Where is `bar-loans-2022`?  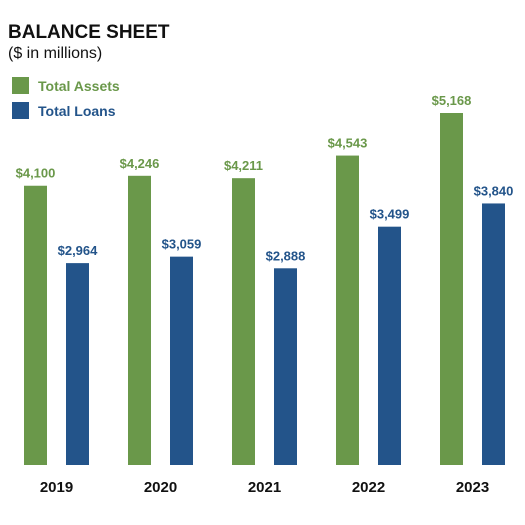
bar-loans-2022 is located at coordinates (389, 345).